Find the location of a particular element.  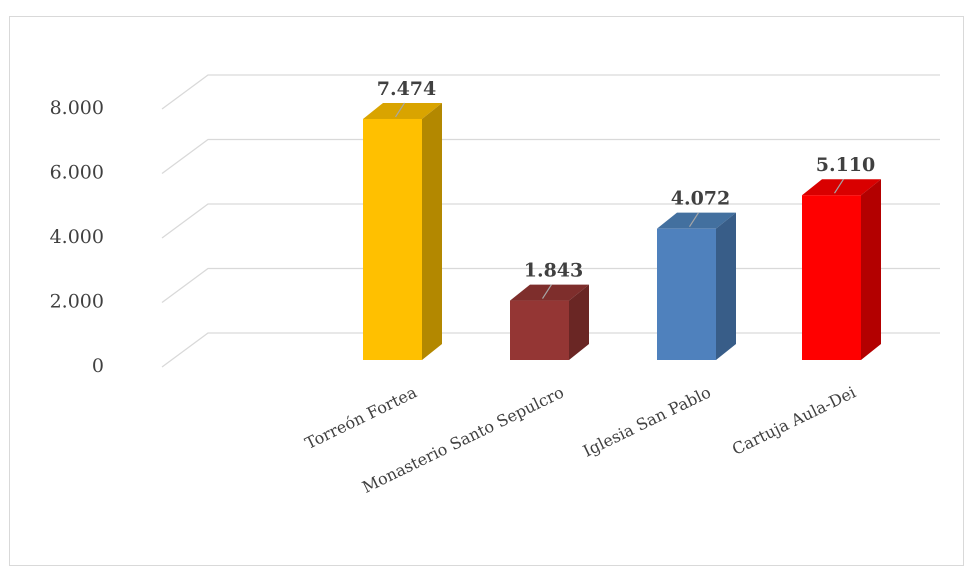

data-label: 5.110 is located at coordinates (846, 165).